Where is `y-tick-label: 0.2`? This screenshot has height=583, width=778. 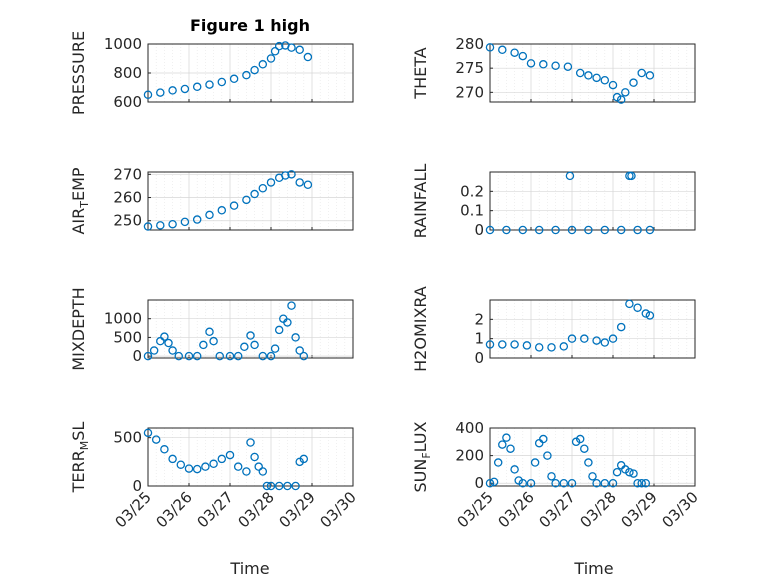 y-tick-label: 0.2 is located at coordinates (472, 191).